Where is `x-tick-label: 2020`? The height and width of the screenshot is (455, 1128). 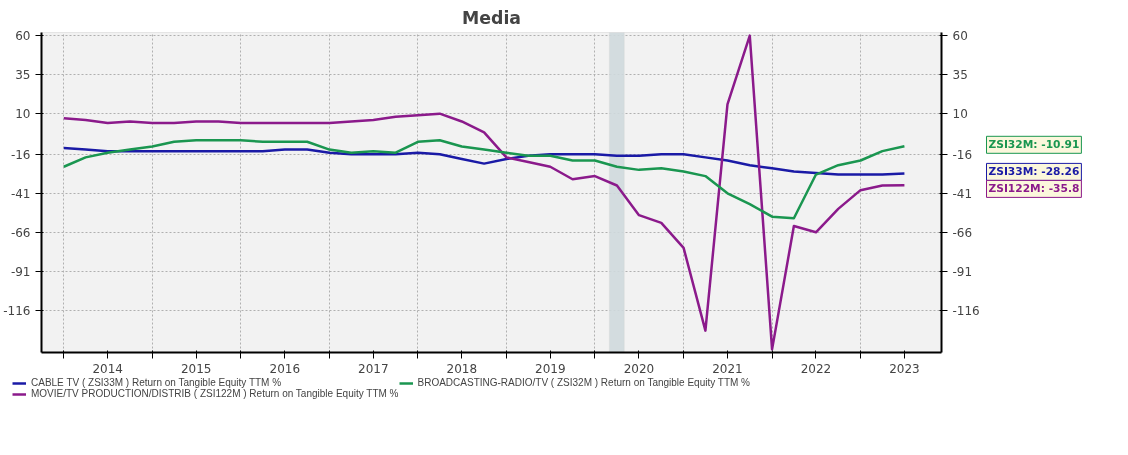
x-tick-label: 2020 is located at coordinates (639, 368).